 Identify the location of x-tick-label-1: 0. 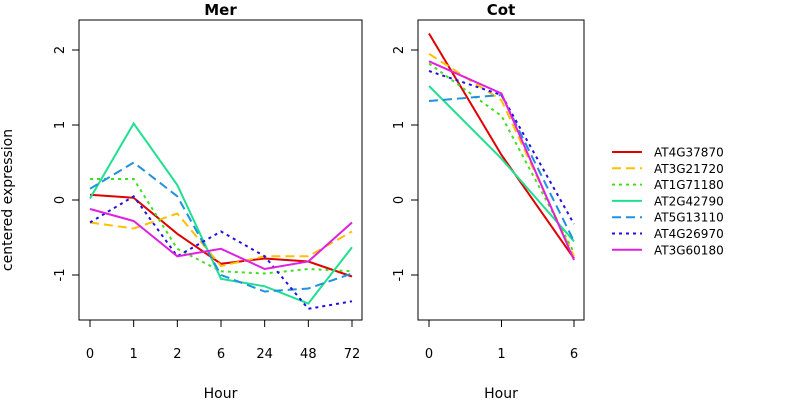
(429, 354).